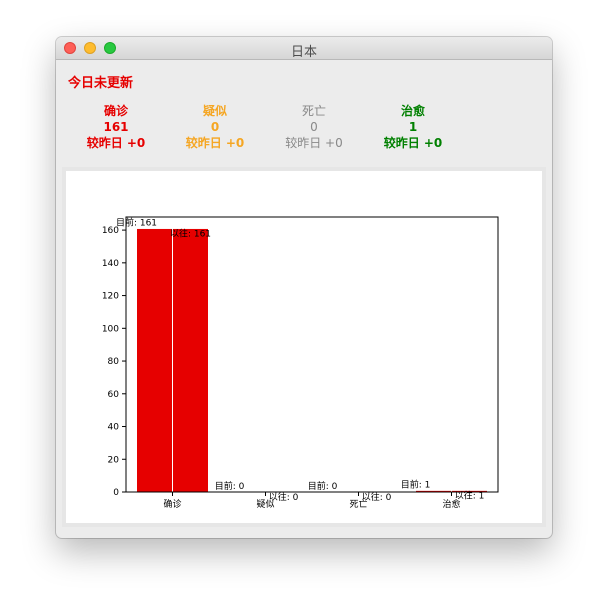 This screenshot has width=608, height=612. I want to click on y-tick-label: 120, so click(110, 297).